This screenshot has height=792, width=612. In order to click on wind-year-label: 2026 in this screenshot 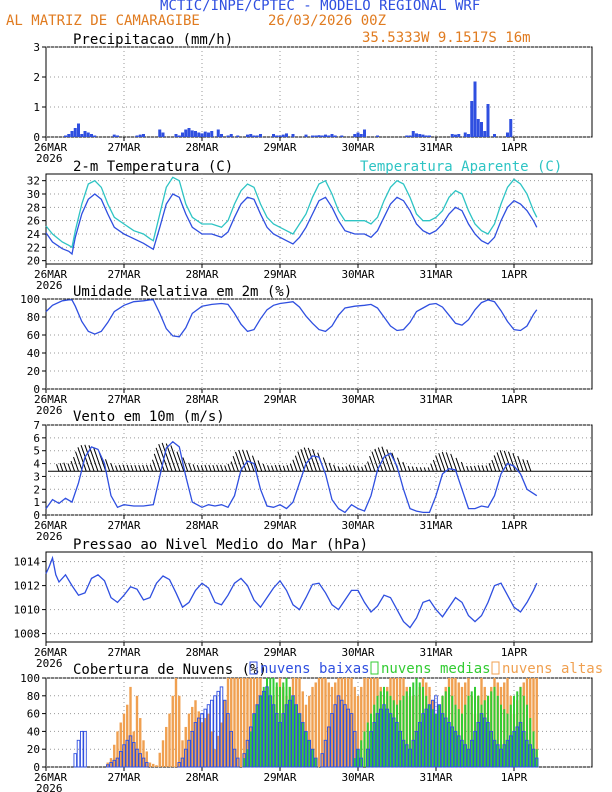, I will do `click(49, 536)`.